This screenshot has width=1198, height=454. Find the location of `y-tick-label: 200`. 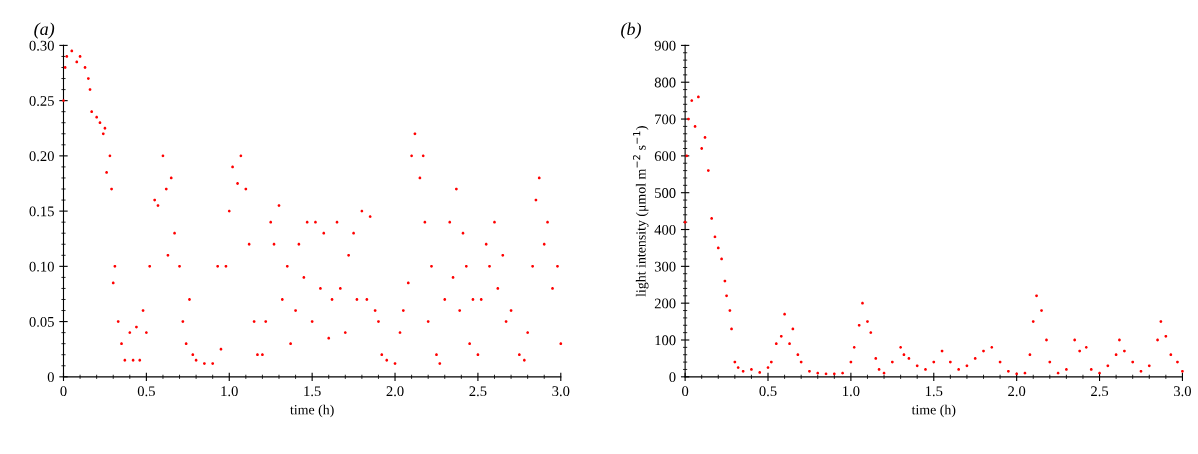

y-tick-label: 200 is located at coordinates (665, 303).